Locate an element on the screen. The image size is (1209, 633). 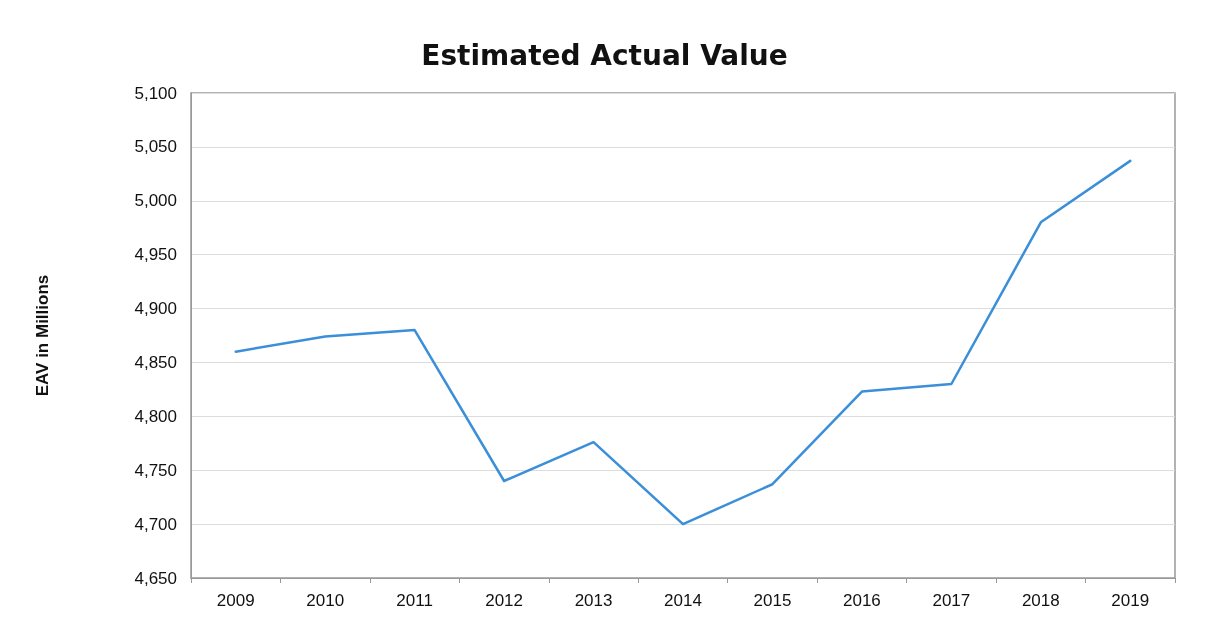
x-tick-label: 2016 is located at coordinates (862, 600).